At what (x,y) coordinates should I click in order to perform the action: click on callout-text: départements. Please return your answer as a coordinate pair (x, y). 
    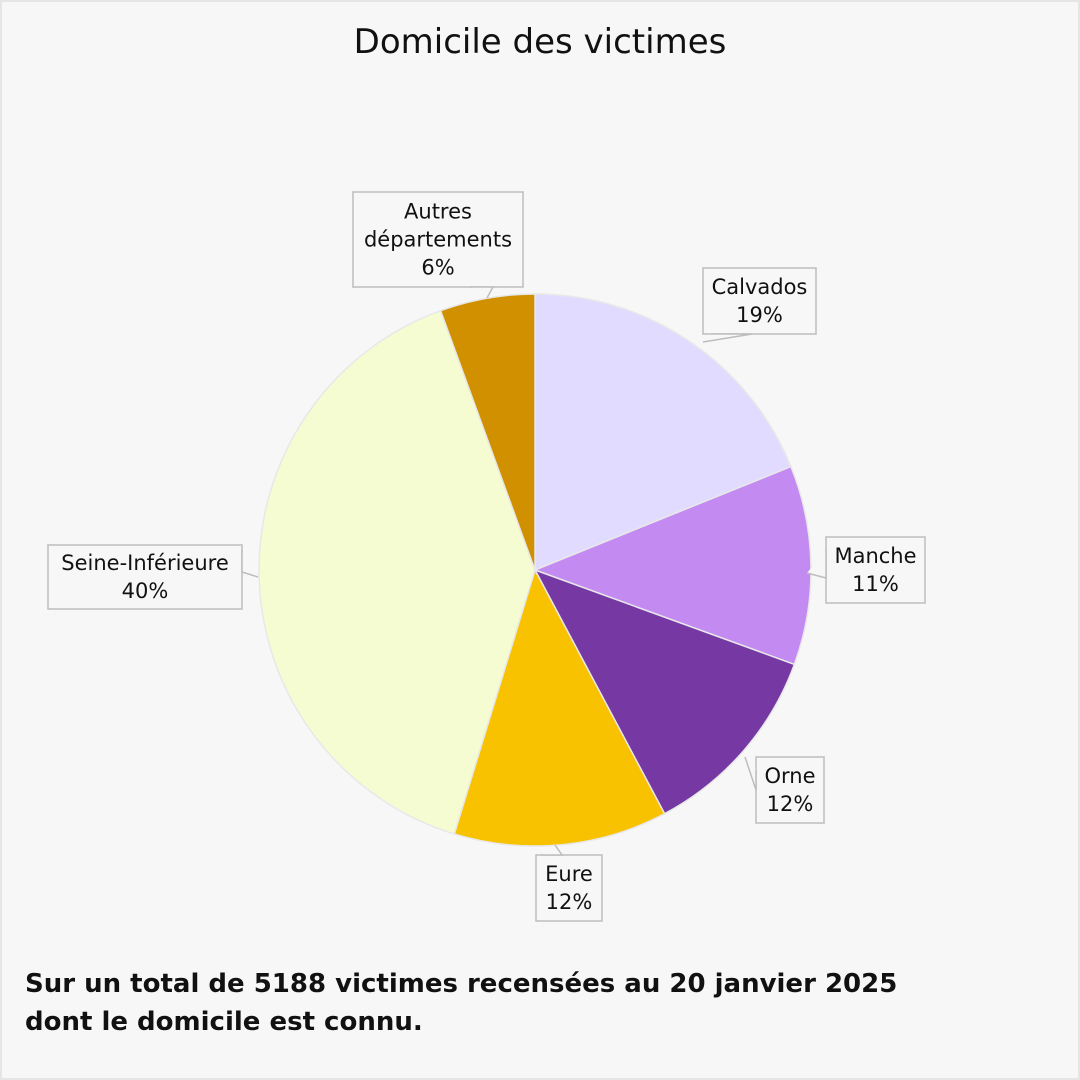
    Looking at the image, I should click on (438, 240).